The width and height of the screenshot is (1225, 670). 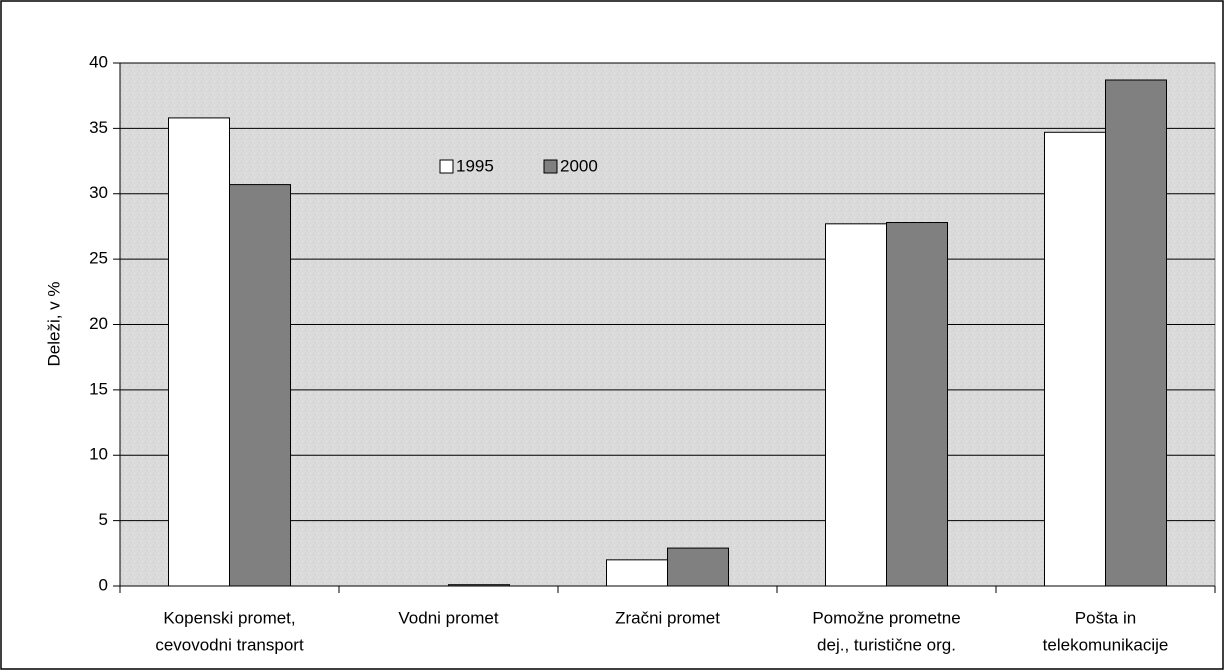 What do you see at coordinates (98, 454) in the screenshot?
I see `y-tick-label: 10` at bounding box center [98, 454].